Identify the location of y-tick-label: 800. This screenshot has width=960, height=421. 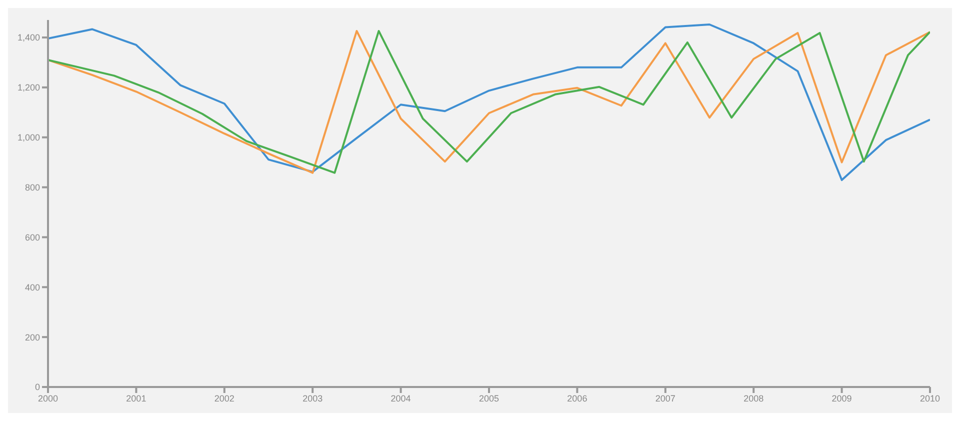
(32, 187).